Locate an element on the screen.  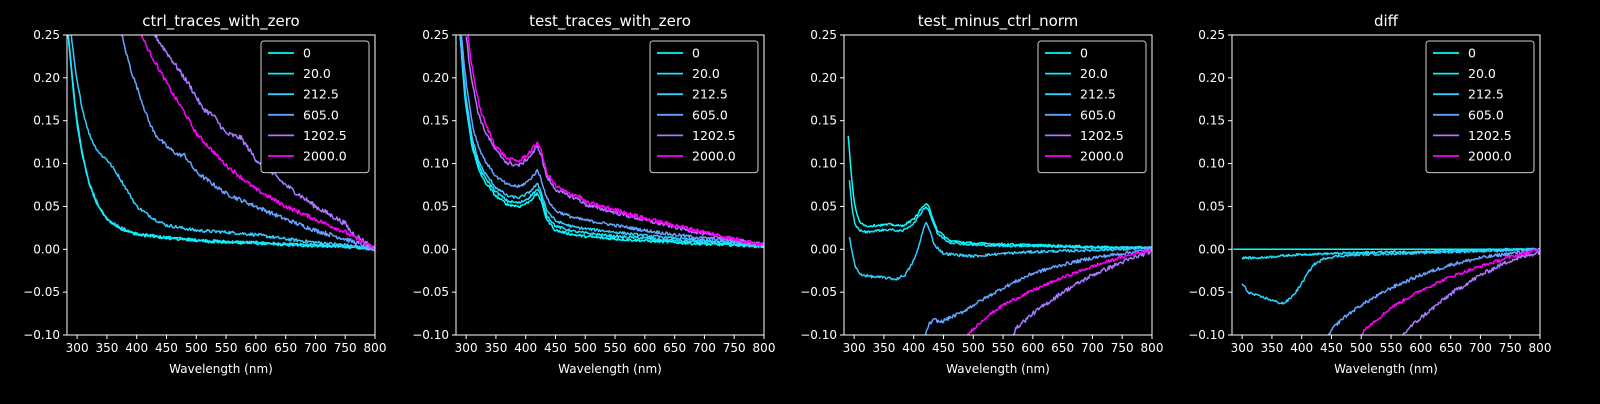
legend: 0 20.0 212.5 605.0 1202.5 2000.0 is located at coordinates (704, 107).